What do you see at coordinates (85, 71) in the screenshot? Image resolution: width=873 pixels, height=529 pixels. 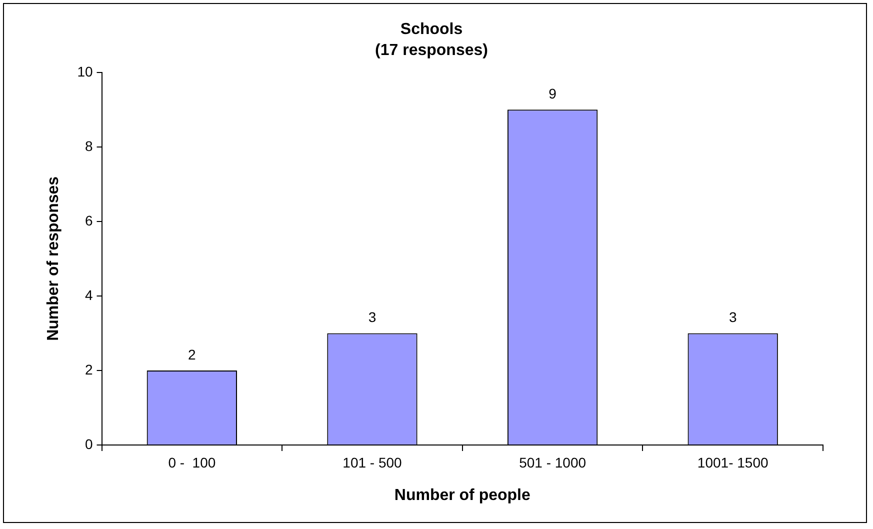 I see `y-tick-label: 10` at bounding box center [85, 71].